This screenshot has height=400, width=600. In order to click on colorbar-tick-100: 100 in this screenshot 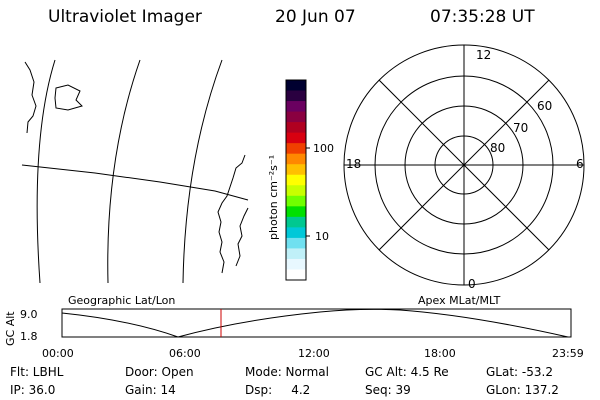, I will do `click(323, 148)`.